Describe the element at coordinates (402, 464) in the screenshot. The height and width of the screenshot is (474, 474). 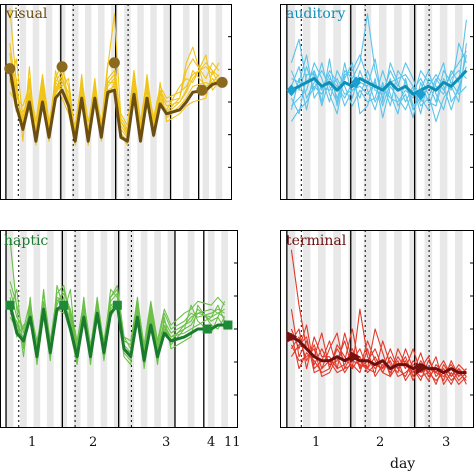
I see `x-axis-label-terminal: day` at that location.